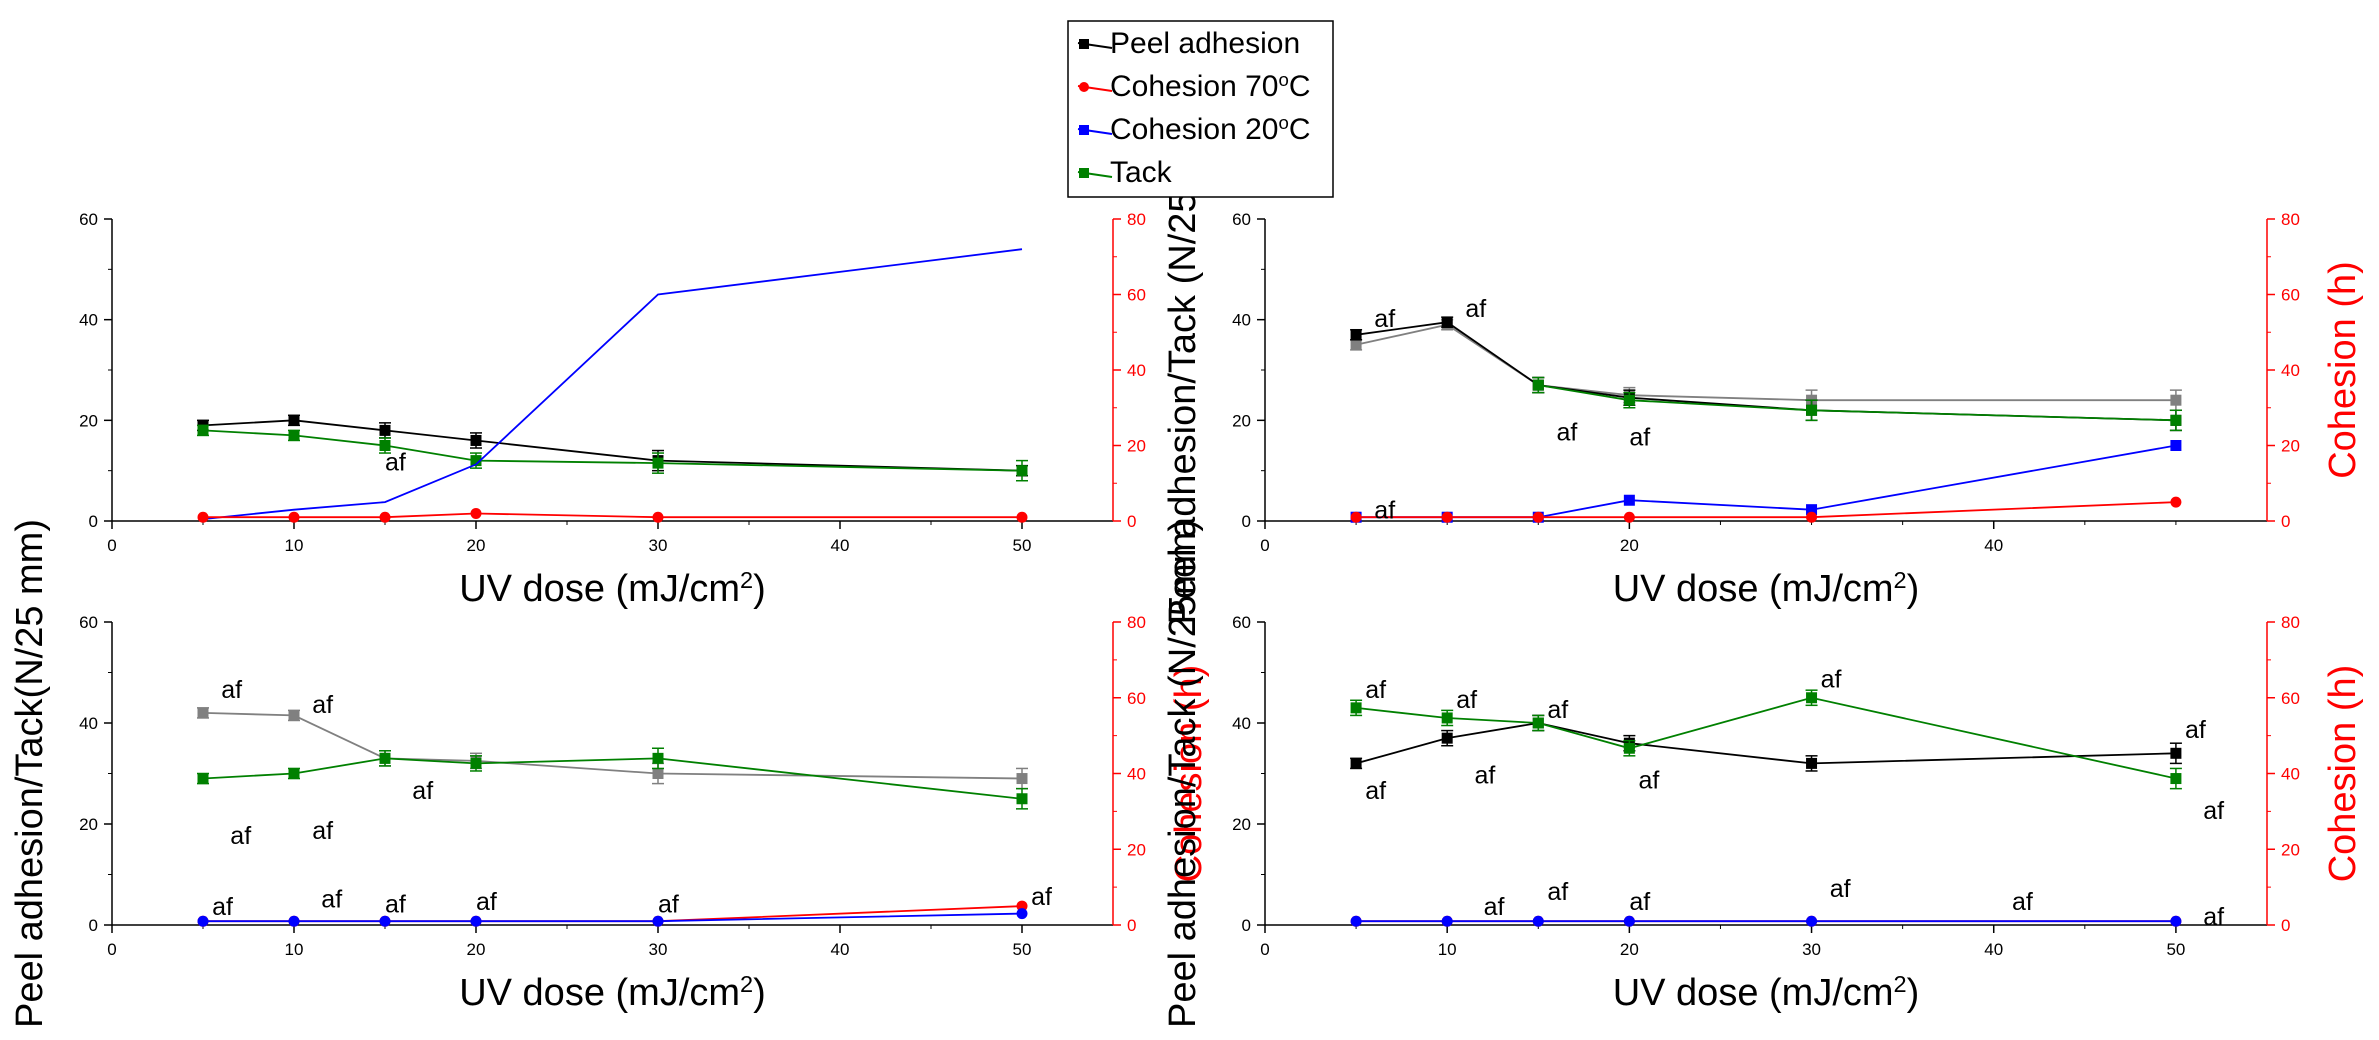  What do you see at coordinates (1993, 545) in the screenshot?
I see `x-tick-label: 40` at bounding box center [1993, 545].